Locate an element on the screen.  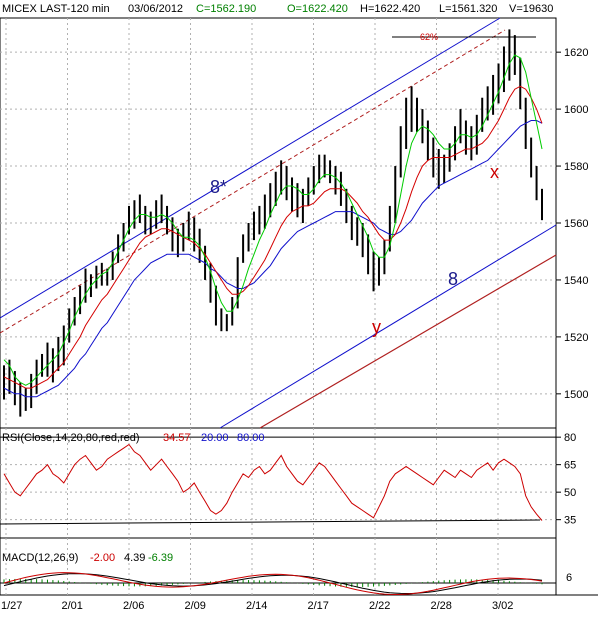
x-tick-label: 2/09 is located at coordinates (195, 606).